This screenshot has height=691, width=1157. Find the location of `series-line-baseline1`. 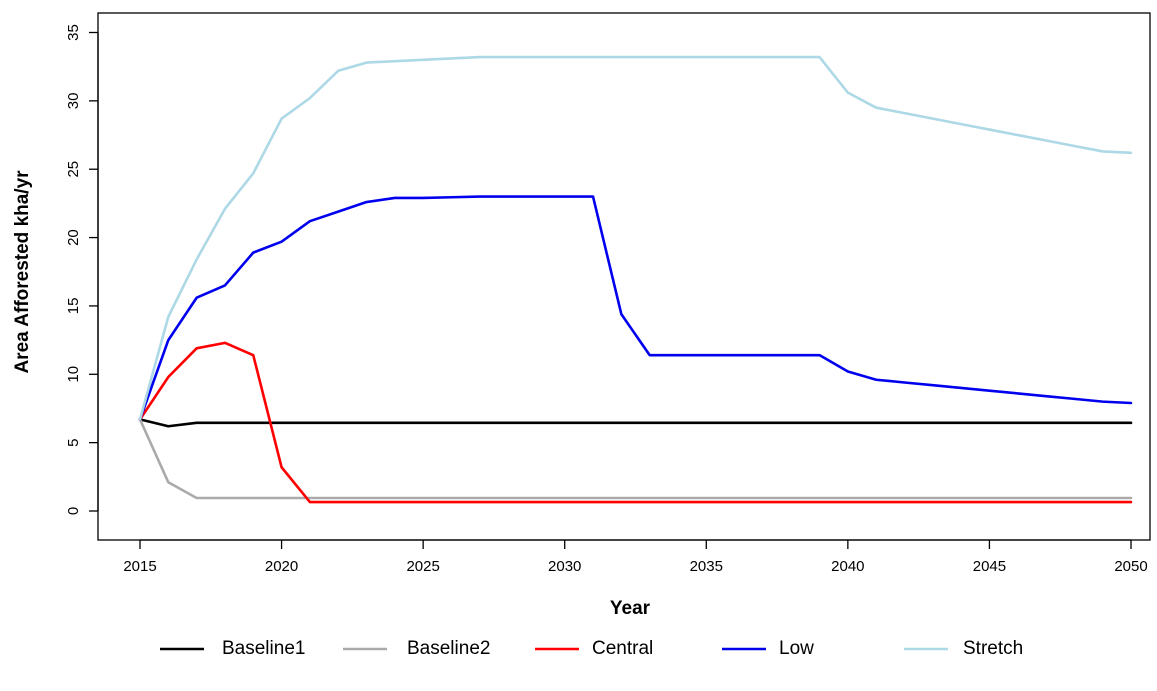

series-line-baseline1 is located at coordinates (635, 423).